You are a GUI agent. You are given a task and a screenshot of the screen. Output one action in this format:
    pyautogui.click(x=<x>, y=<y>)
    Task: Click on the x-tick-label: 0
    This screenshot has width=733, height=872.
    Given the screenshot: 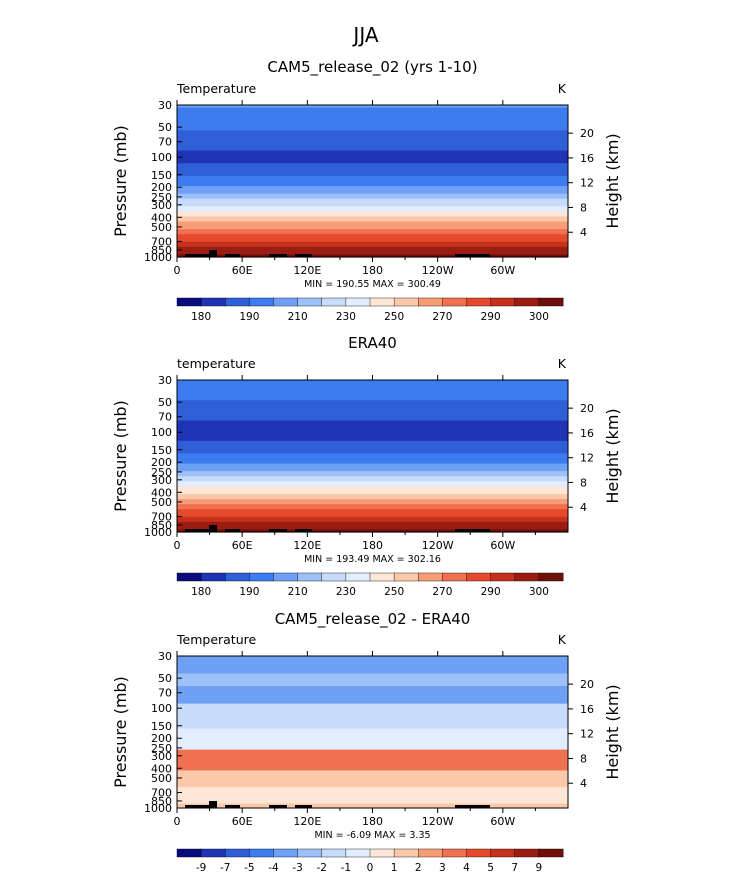 What is the action you would take?
    pyautogui.click(x=177, y=270)
    